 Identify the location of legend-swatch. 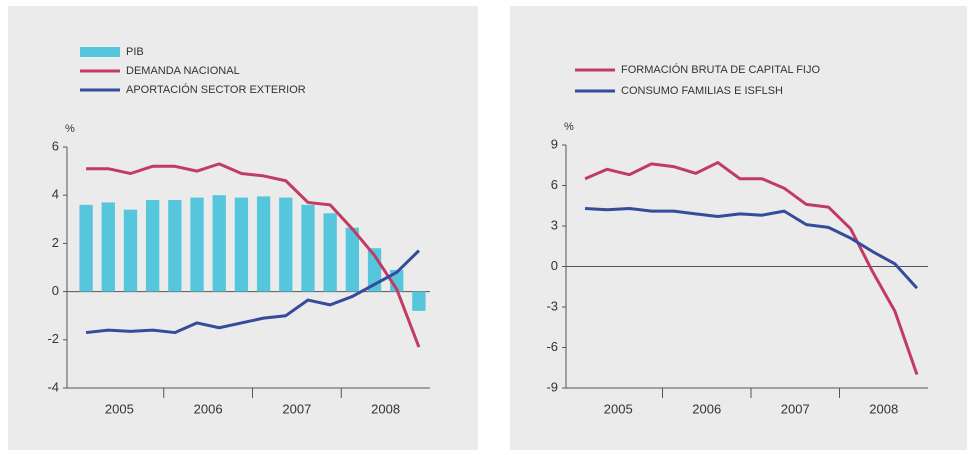
(100, 52).